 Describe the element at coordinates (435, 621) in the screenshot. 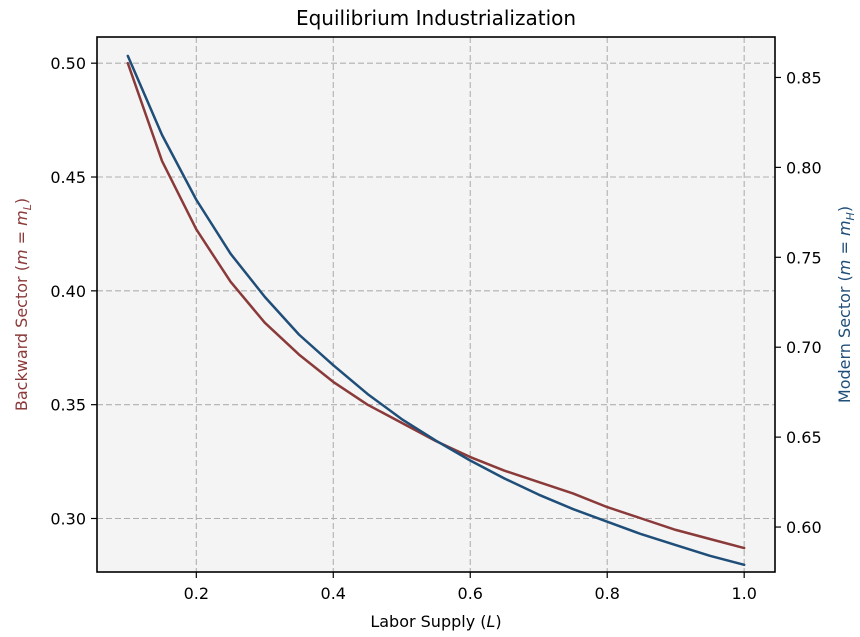

I see `x-axis-title: Labor Supply (L)` at that location.